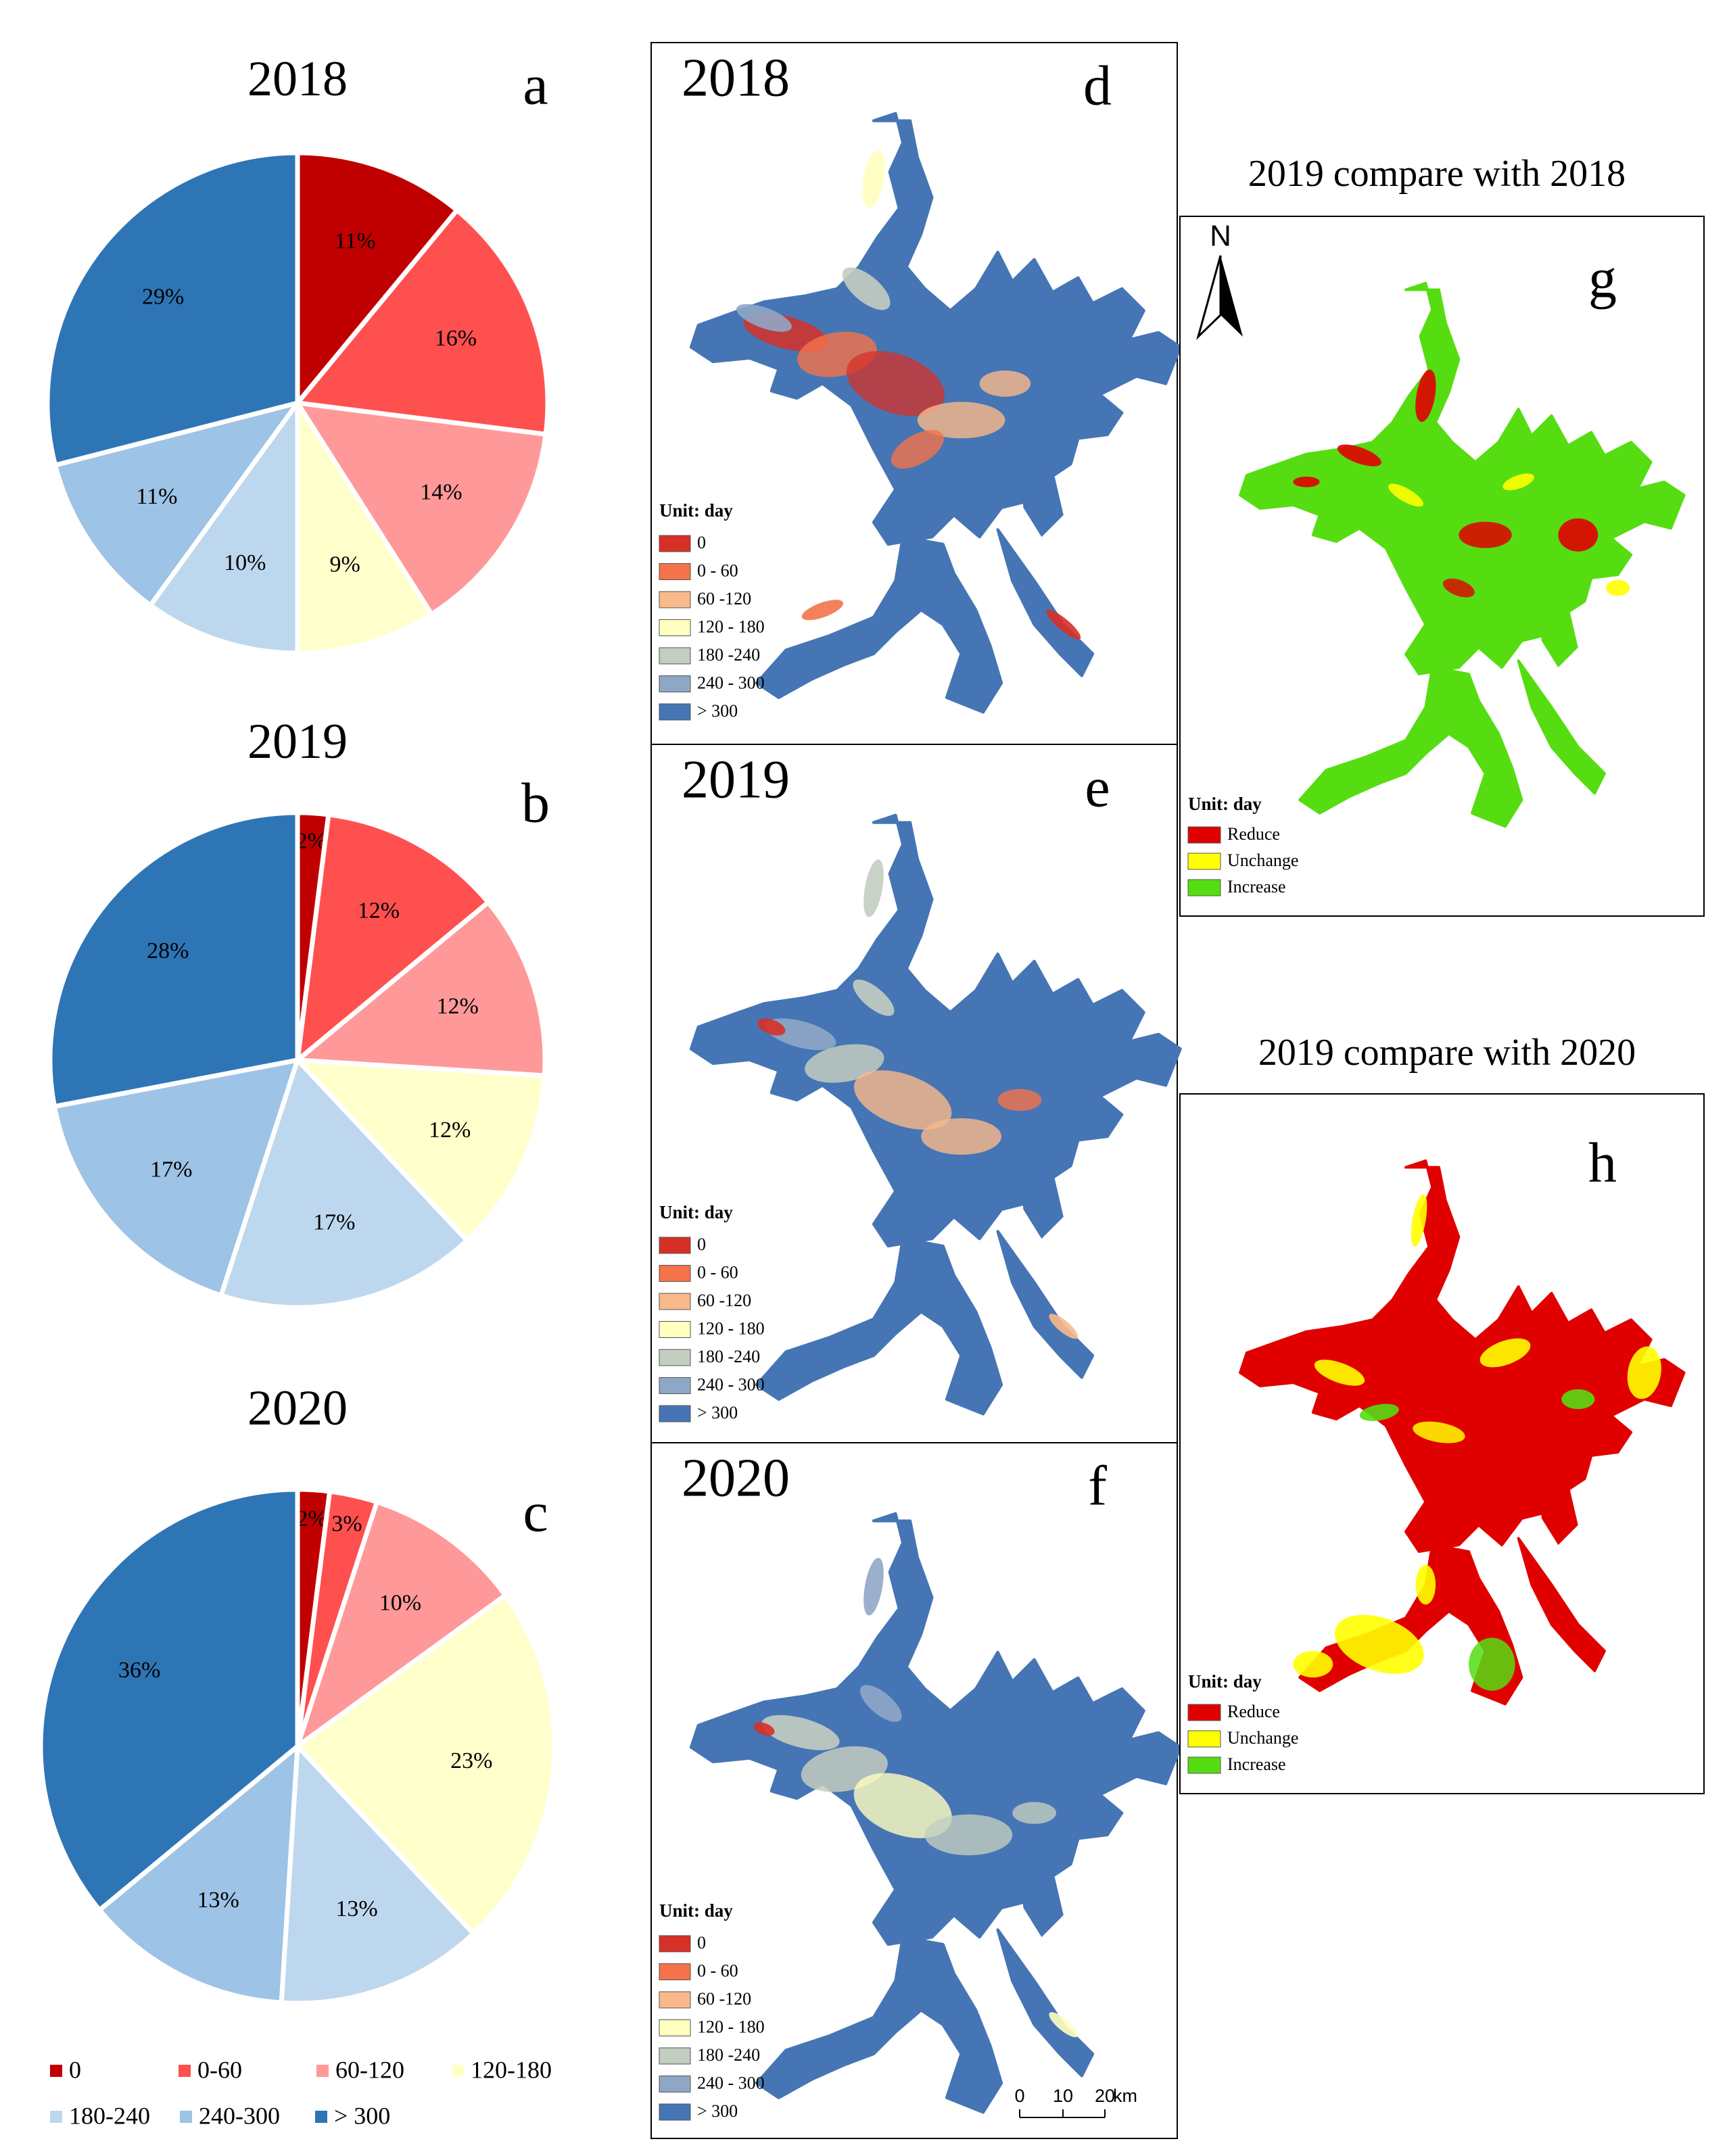  I want to click on pie-legend-label-0: 0, so click(75, 2069).